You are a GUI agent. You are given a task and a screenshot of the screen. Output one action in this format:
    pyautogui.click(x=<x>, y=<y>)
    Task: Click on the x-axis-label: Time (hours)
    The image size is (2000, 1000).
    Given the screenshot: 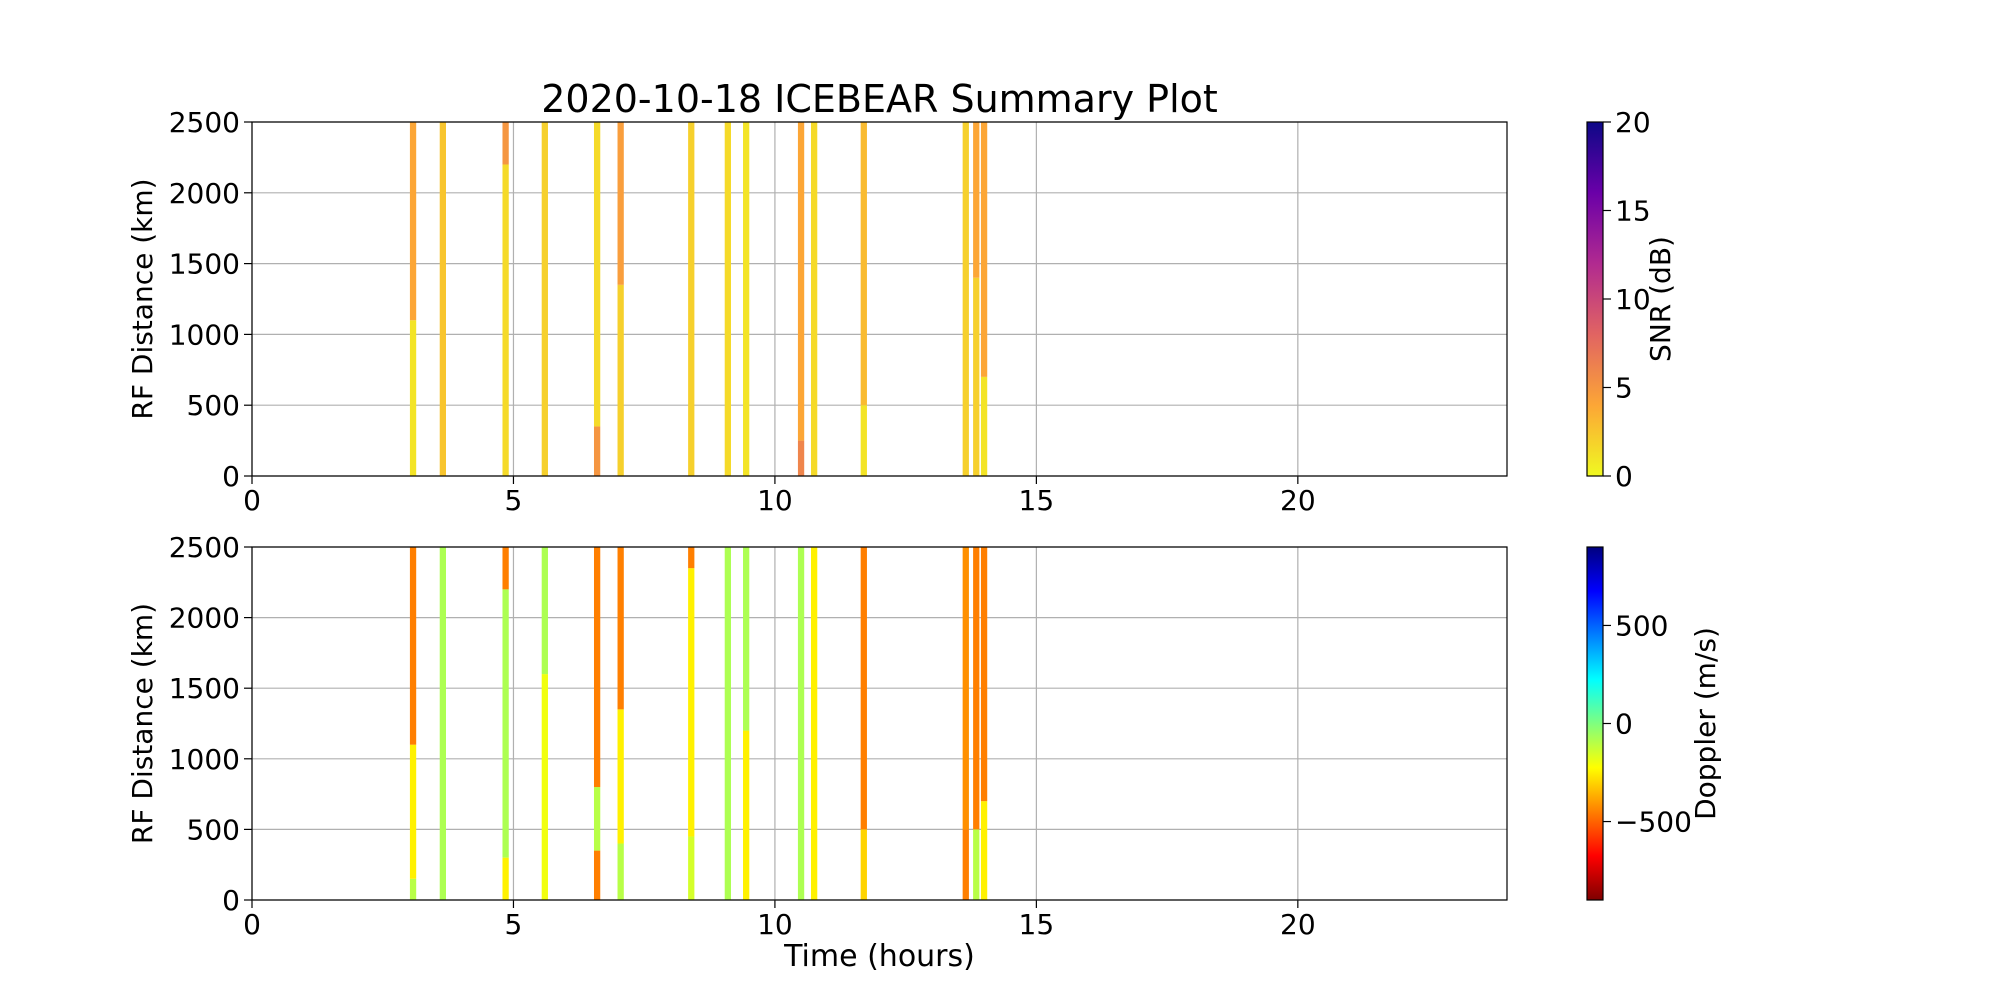 What is the action you would take?
    pyautogui.click(x=879, y=956)
    